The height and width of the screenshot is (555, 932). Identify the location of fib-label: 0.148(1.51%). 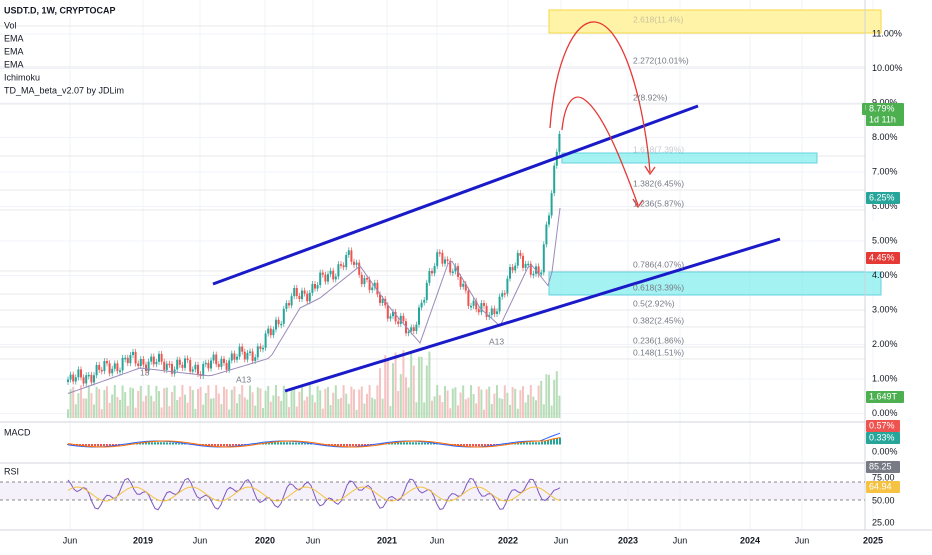
(658, 352).